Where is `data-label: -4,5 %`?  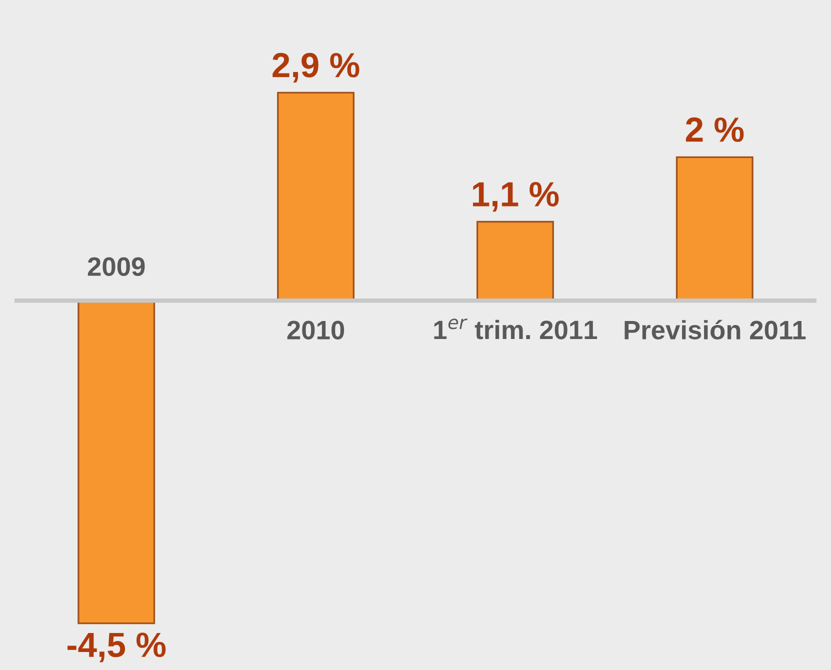 data-label: -4,5 % is located at coordinates (117, 647).